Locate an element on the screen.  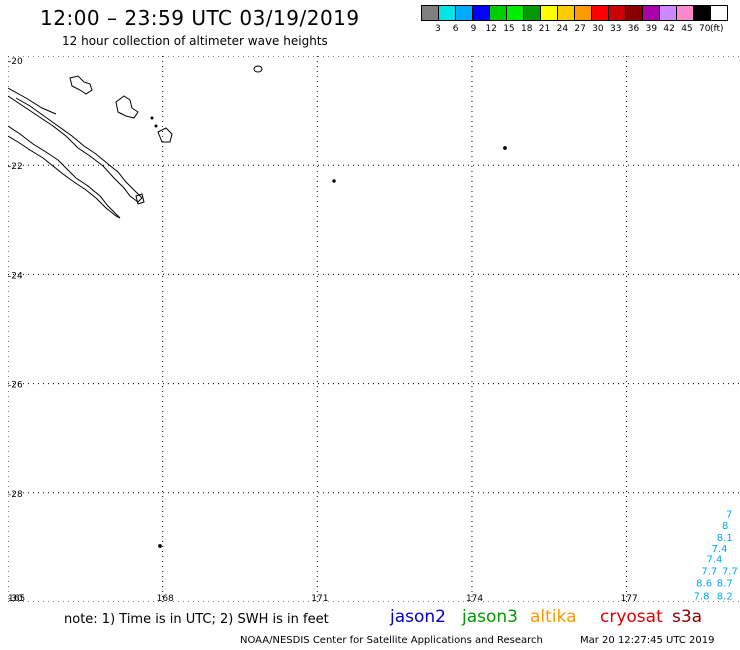
latitude-label: -20 is located at coordinates (15, 62).